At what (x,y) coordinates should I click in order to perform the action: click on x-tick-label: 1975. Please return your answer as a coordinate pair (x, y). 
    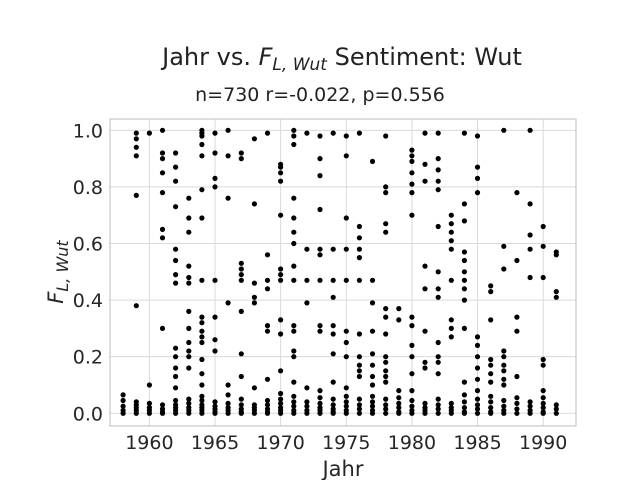
    Looking at the image, I should click on (346, 443).